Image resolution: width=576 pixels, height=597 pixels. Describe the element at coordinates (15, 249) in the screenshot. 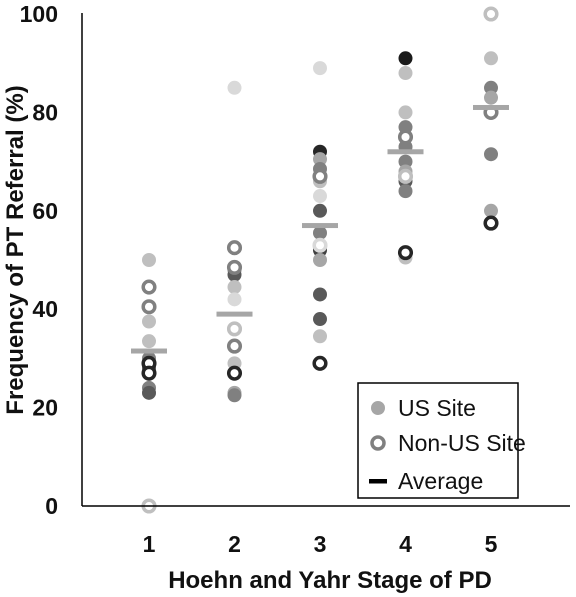

I see `y-axis-title: Frequency of PT Referral (%)` at that location.